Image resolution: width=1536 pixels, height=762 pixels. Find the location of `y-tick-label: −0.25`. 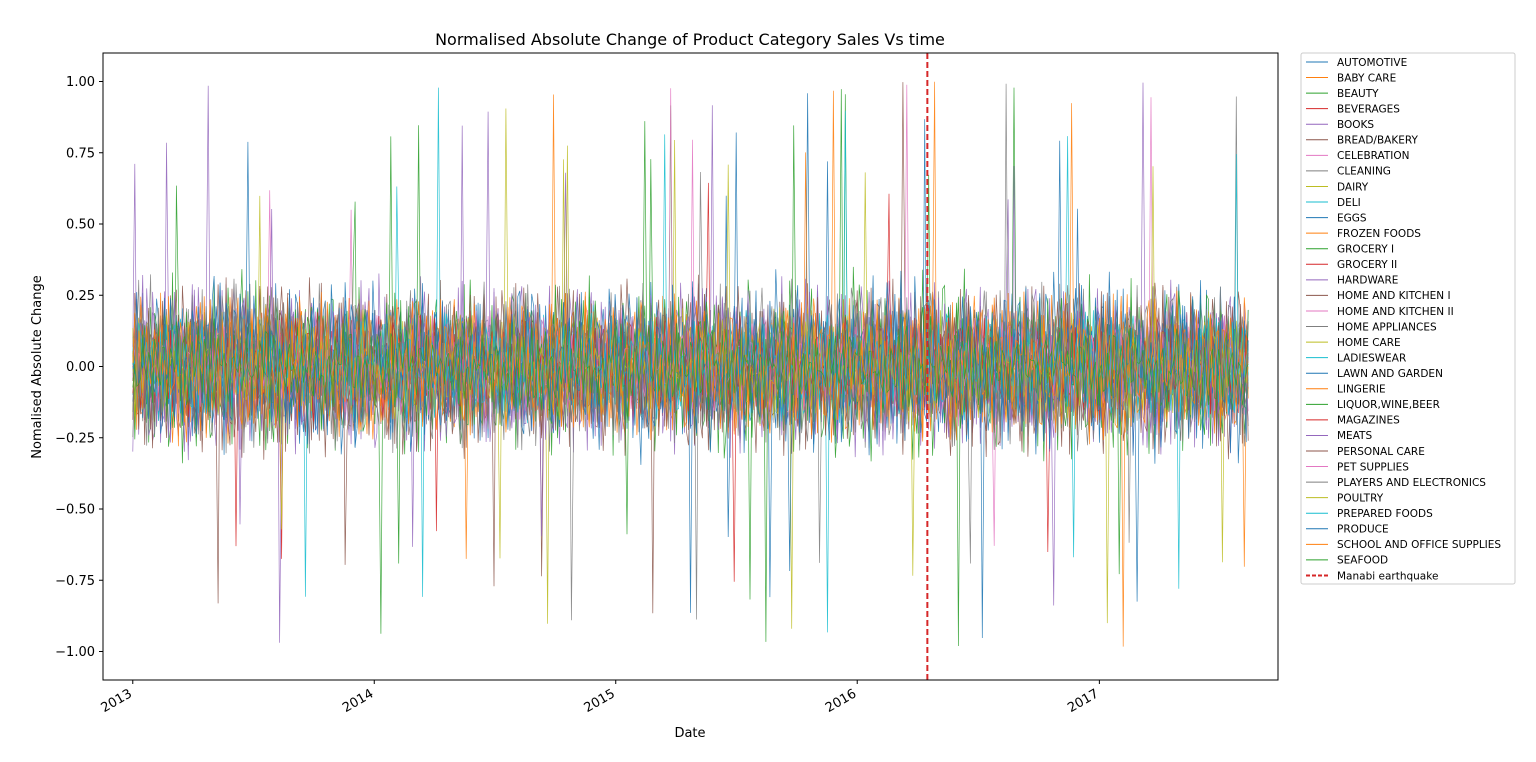

y-tick-label: −0.25 is located at coordinates (75, 438).